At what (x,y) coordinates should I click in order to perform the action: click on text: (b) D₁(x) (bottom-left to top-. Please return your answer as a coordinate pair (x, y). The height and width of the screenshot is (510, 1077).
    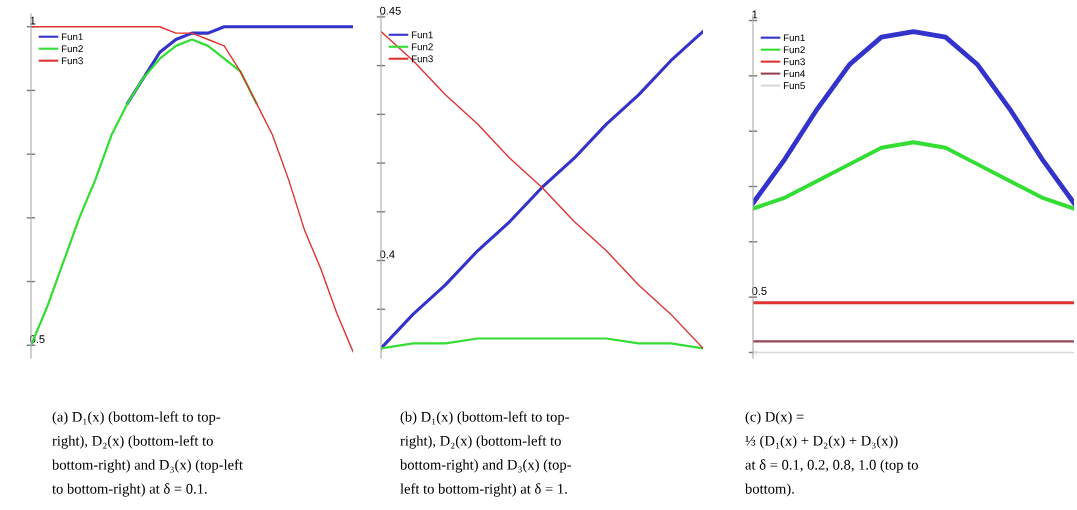
    Looking at the image, I should click on (484, 418).